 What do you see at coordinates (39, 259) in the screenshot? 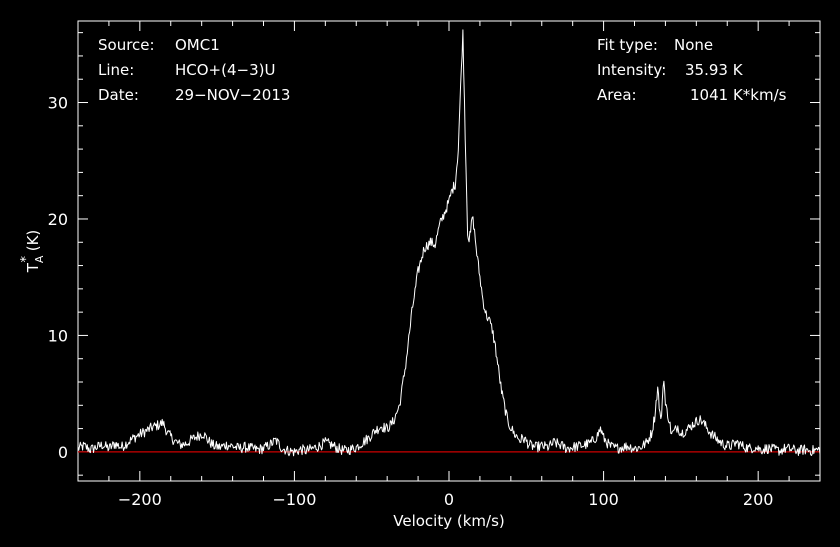
I see `y-axis-label-subscript: A` at bounding box center [39, 259].